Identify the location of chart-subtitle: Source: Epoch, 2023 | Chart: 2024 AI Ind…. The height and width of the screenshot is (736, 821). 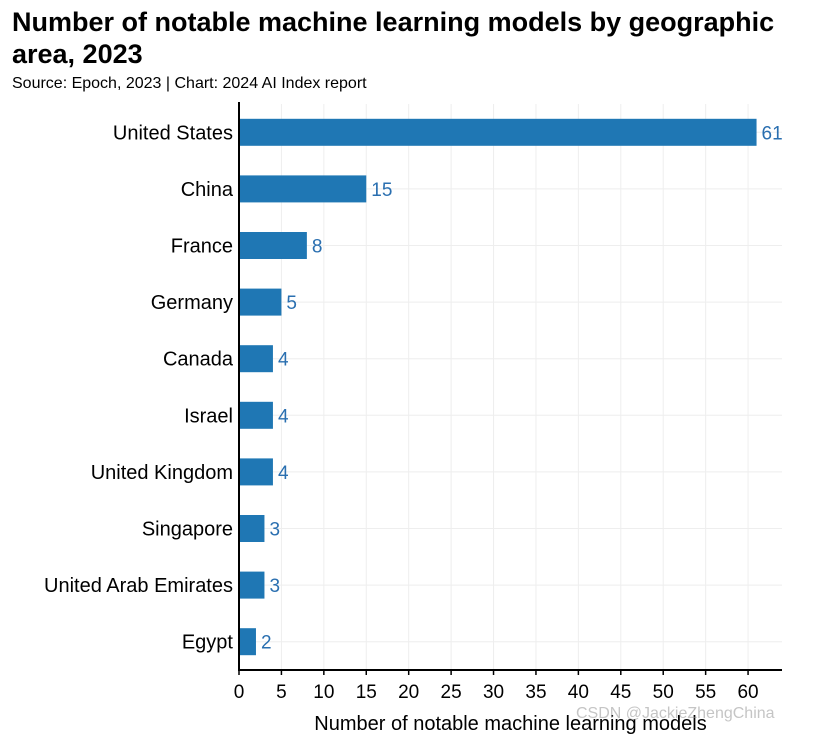
(189, 83).